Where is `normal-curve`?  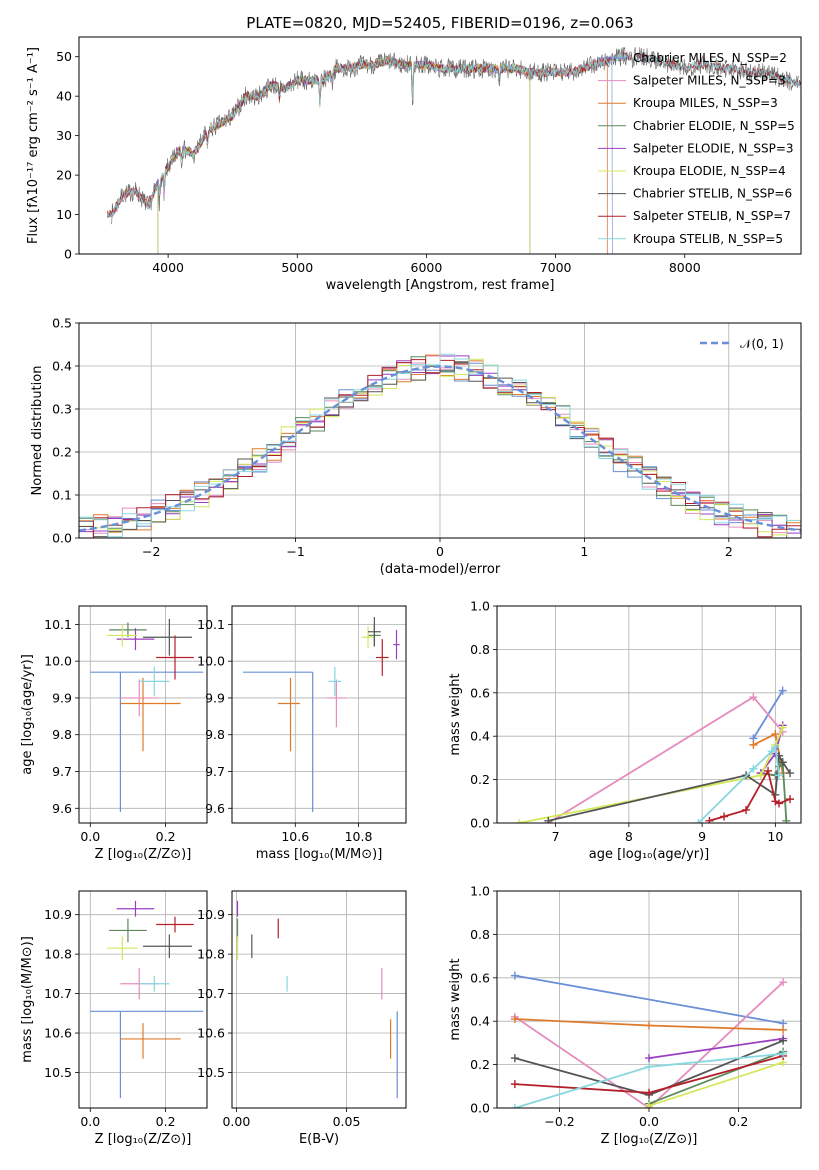
normal-curve is located at coordinates (440, 448).